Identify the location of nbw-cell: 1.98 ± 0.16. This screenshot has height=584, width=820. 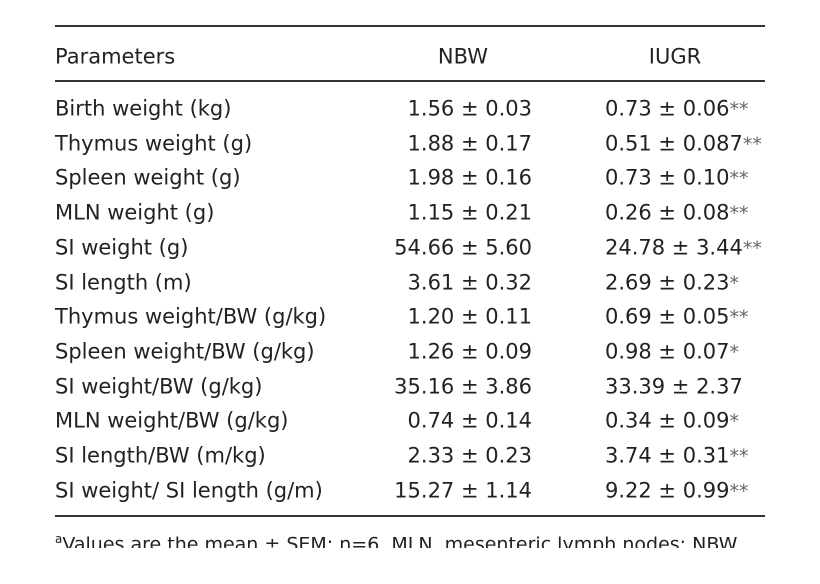
(469, 177).